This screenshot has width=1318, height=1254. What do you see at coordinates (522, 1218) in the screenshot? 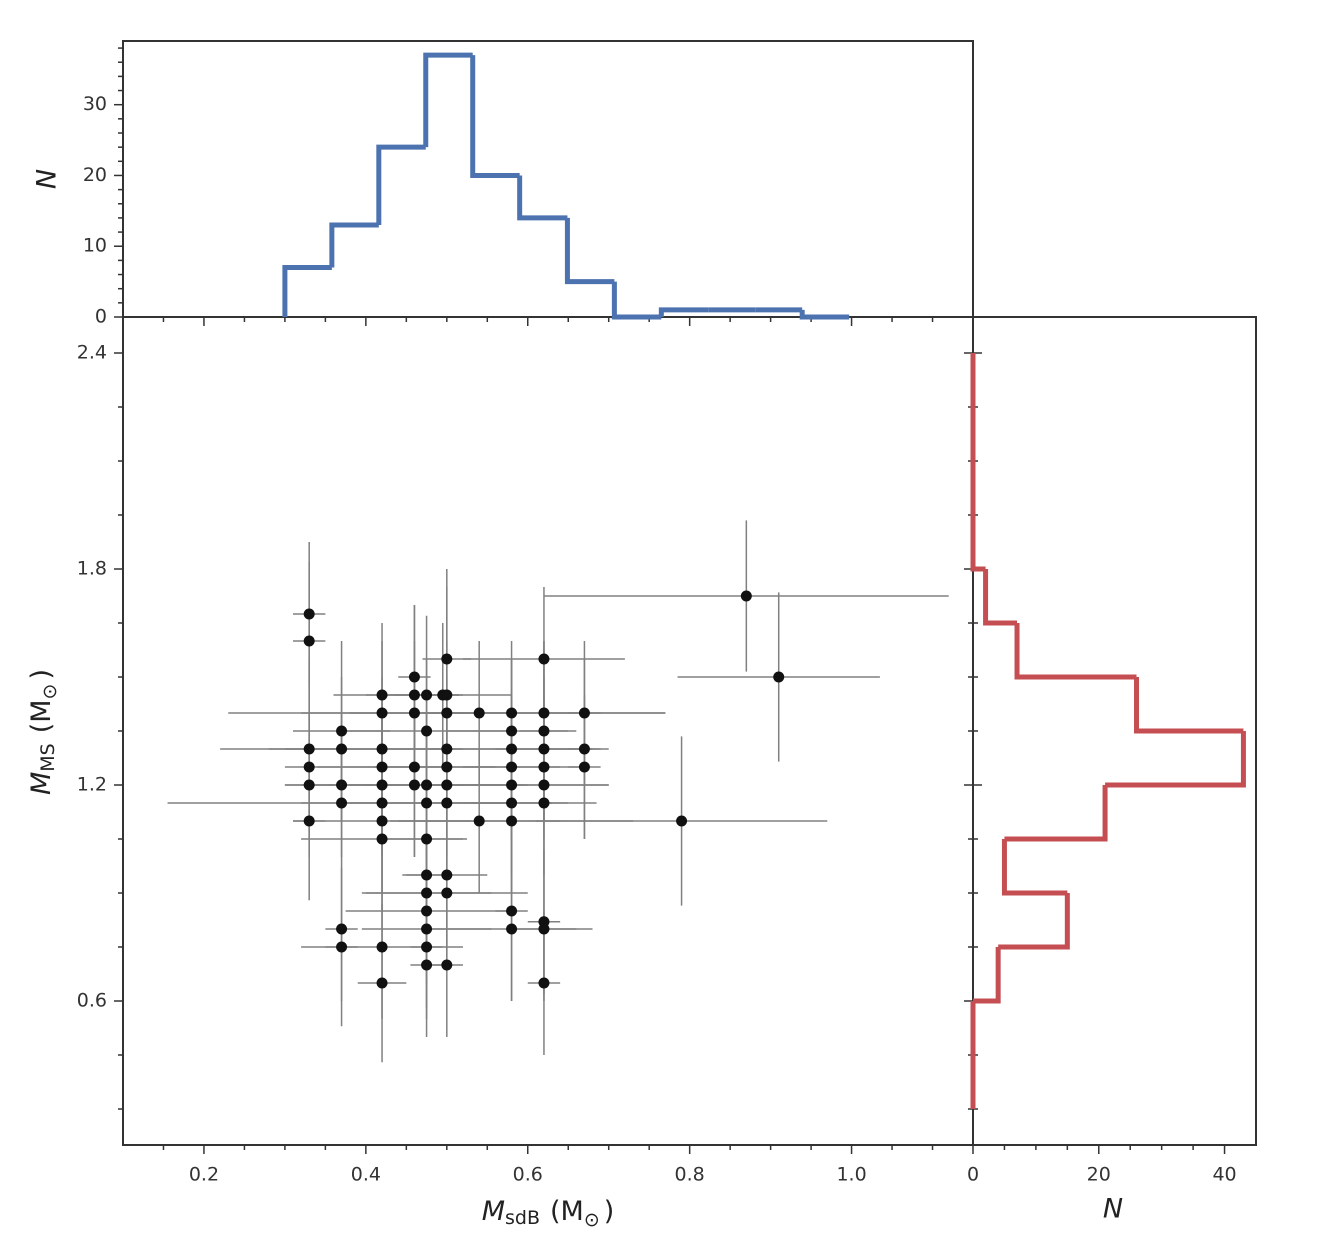
I see `x-label-sub: sdB` at bounding box center [522, 1218].